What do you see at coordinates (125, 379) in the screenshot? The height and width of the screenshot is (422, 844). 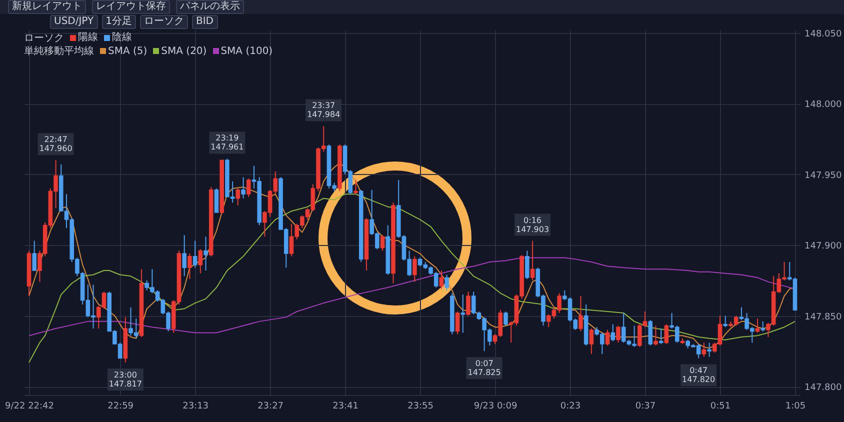 I see `annotation: 23:00 147.817` at bounding box center [125, 379].